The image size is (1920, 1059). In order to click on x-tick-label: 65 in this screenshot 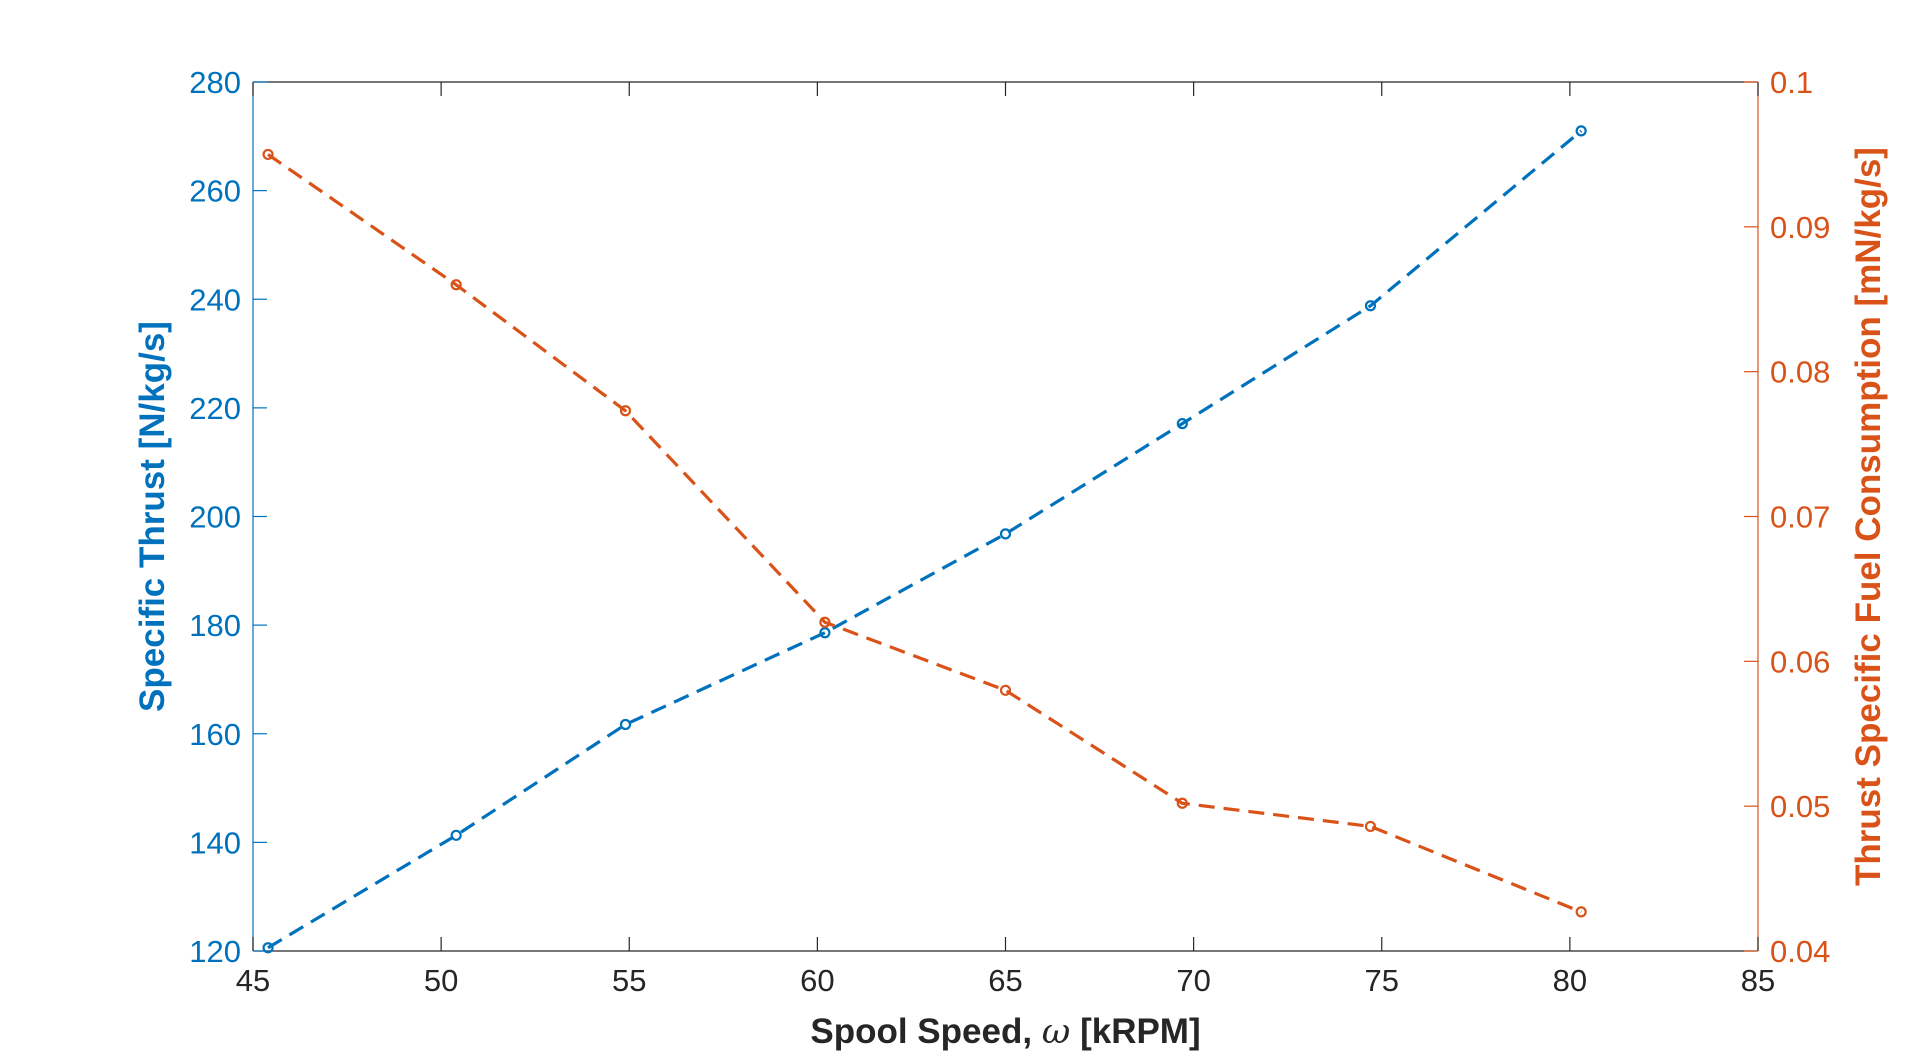, I will do `click(1005, 980)`.